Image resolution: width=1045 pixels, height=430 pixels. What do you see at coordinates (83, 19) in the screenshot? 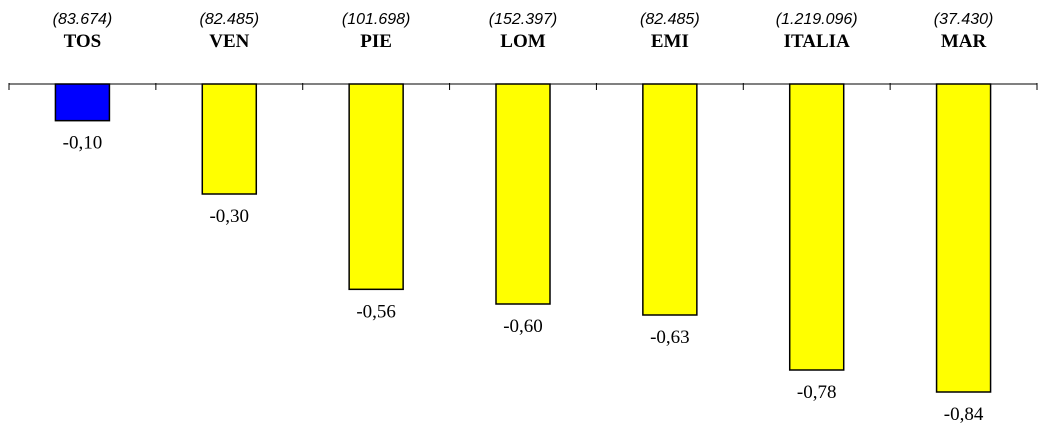
I see `count-label: (83.674)` at bounding box center [83, 19].